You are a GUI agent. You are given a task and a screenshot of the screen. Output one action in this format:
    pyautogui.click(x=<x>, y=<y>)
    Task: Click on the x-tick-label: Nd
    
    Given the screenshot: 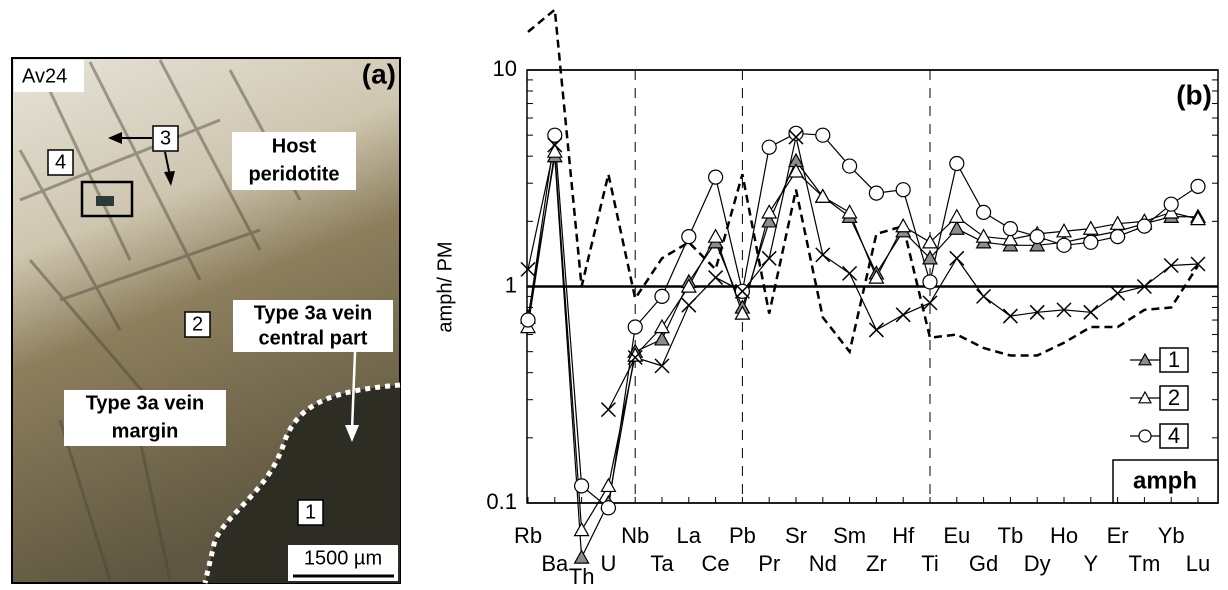 What is the action you would take?
    pyautogui.click(x=823, y=563)
    